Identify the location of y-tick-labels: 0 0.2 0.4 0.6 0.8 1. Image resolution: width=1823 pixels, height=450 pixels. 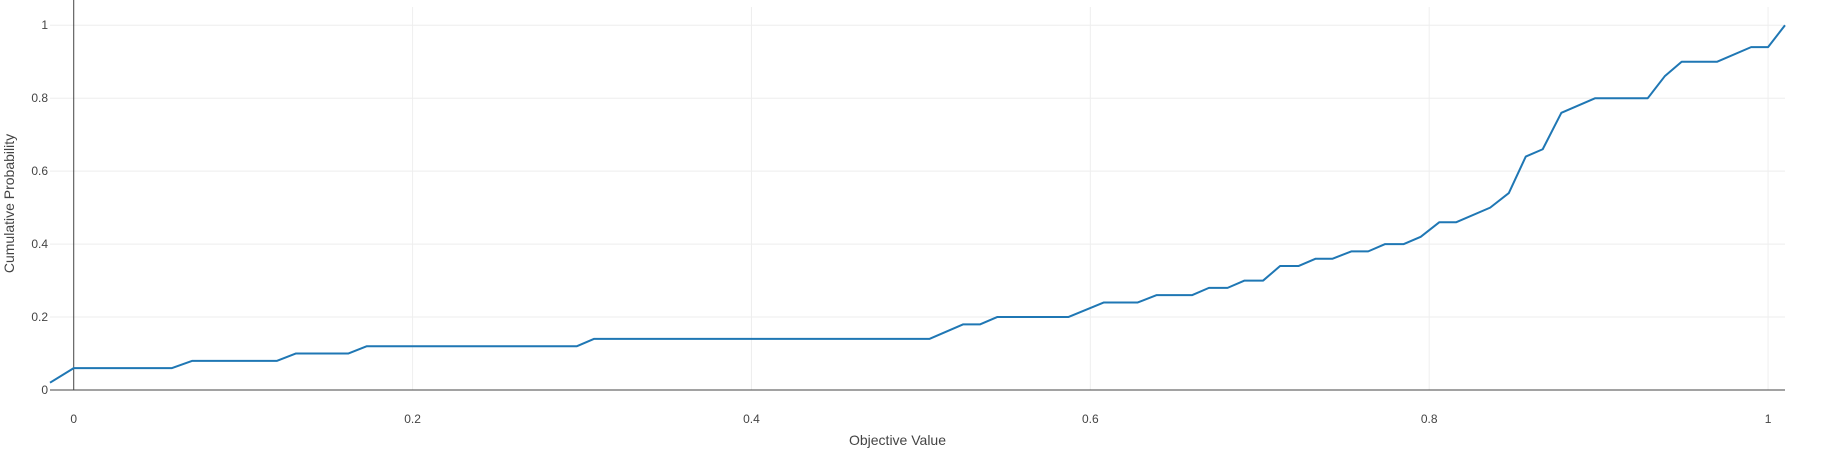
(39, 207).